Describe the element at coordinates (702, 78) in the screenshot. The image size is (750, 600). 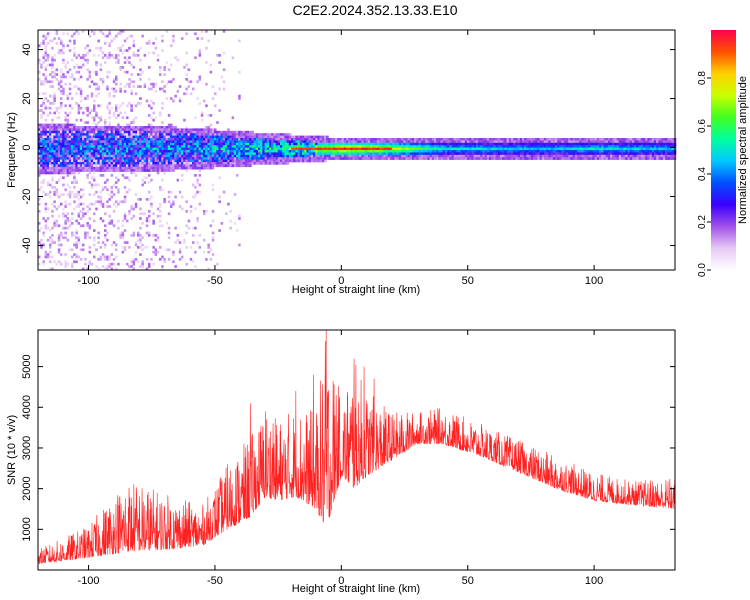
I see `colorbar-tick-label: 0.8` at that location.